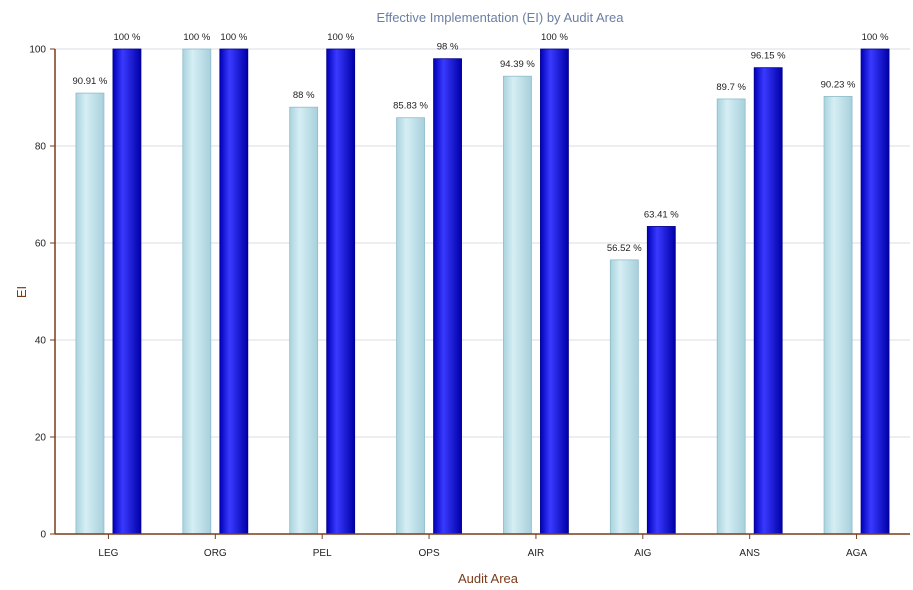 The width and height of the screenshot is (913, 590). Describe the element at coordinates (482, 546) in the screenshot. I see `x-tick-labels: LEG ORG PEL OPS AIR AIG ANS AGA` at that location.